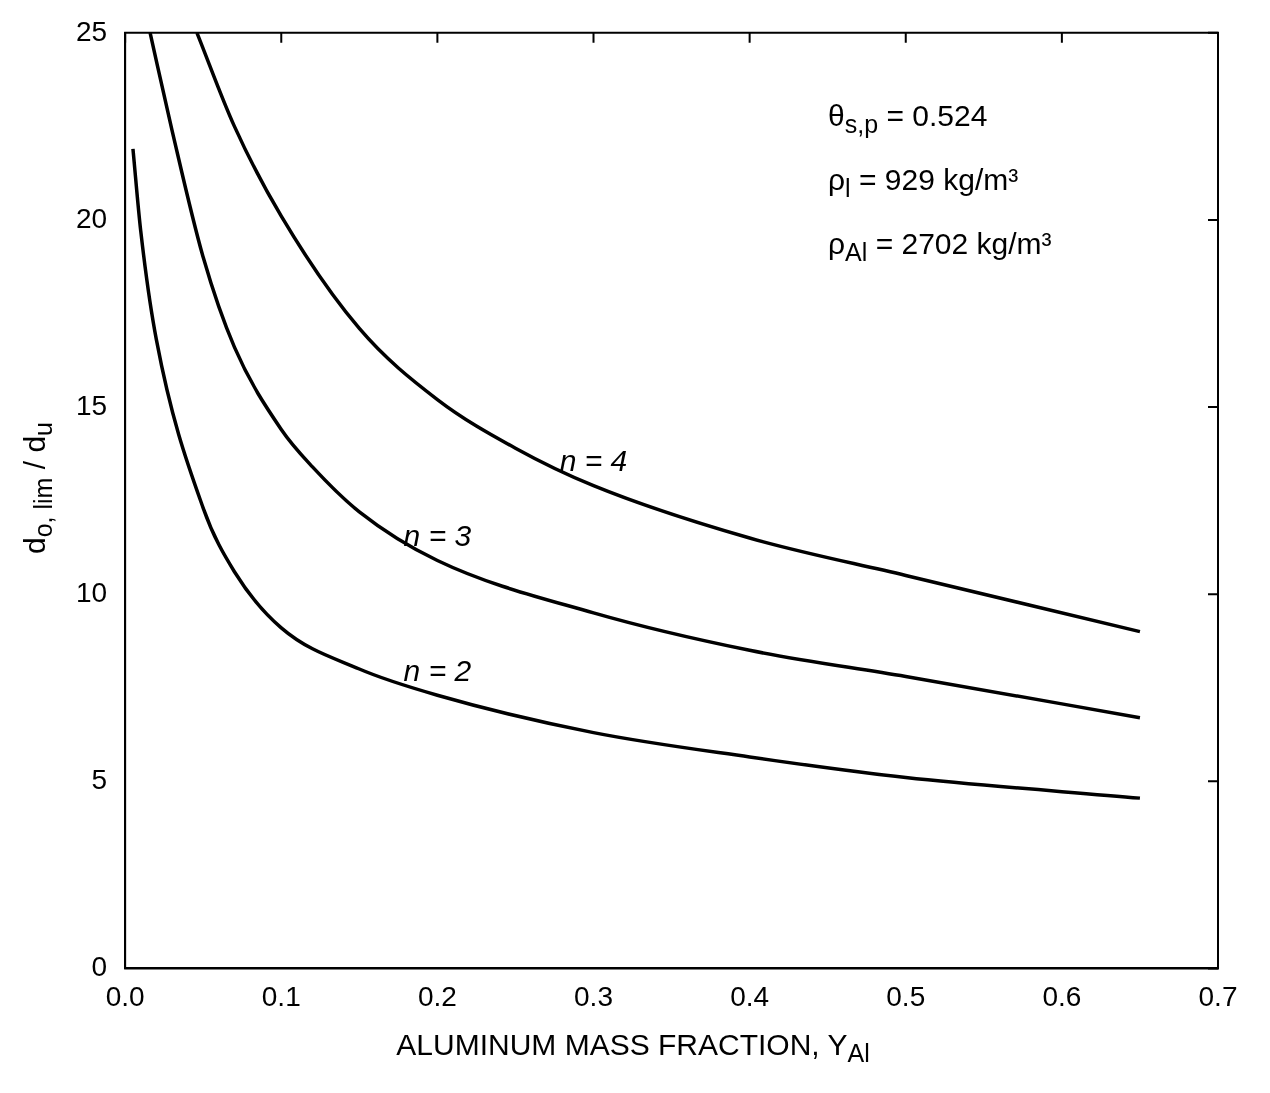 This screenshot has width=1270, height=1093. I want to click on series-label: n = 2, so click(437, 670).